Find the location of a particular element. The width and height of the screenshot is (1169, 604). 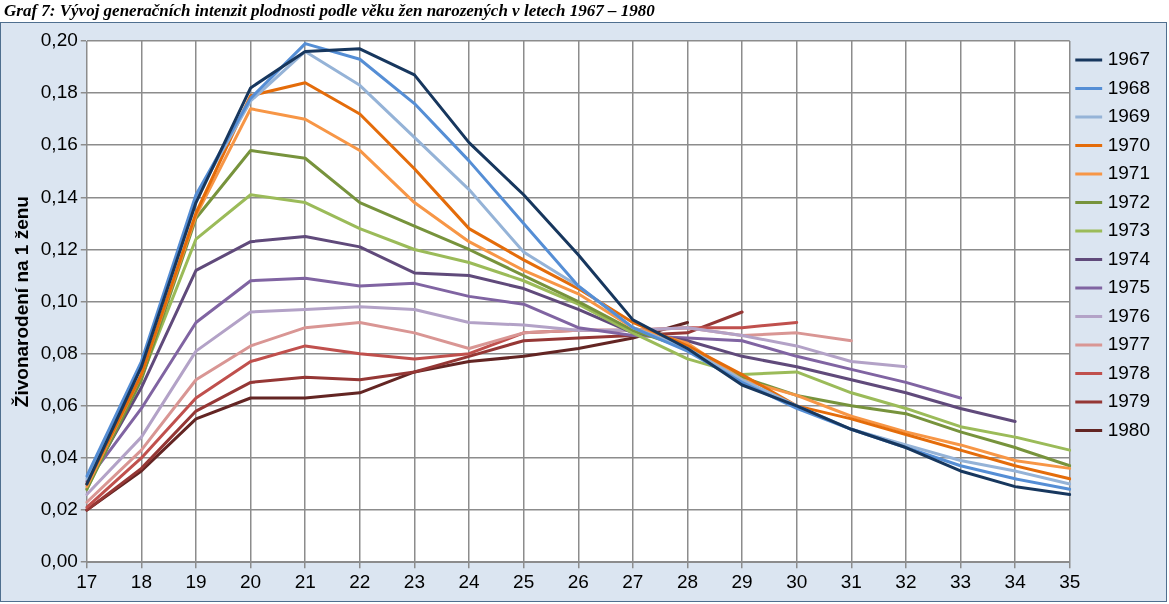

y-tick-label: 0,12 is located at coordinates (59, 248).